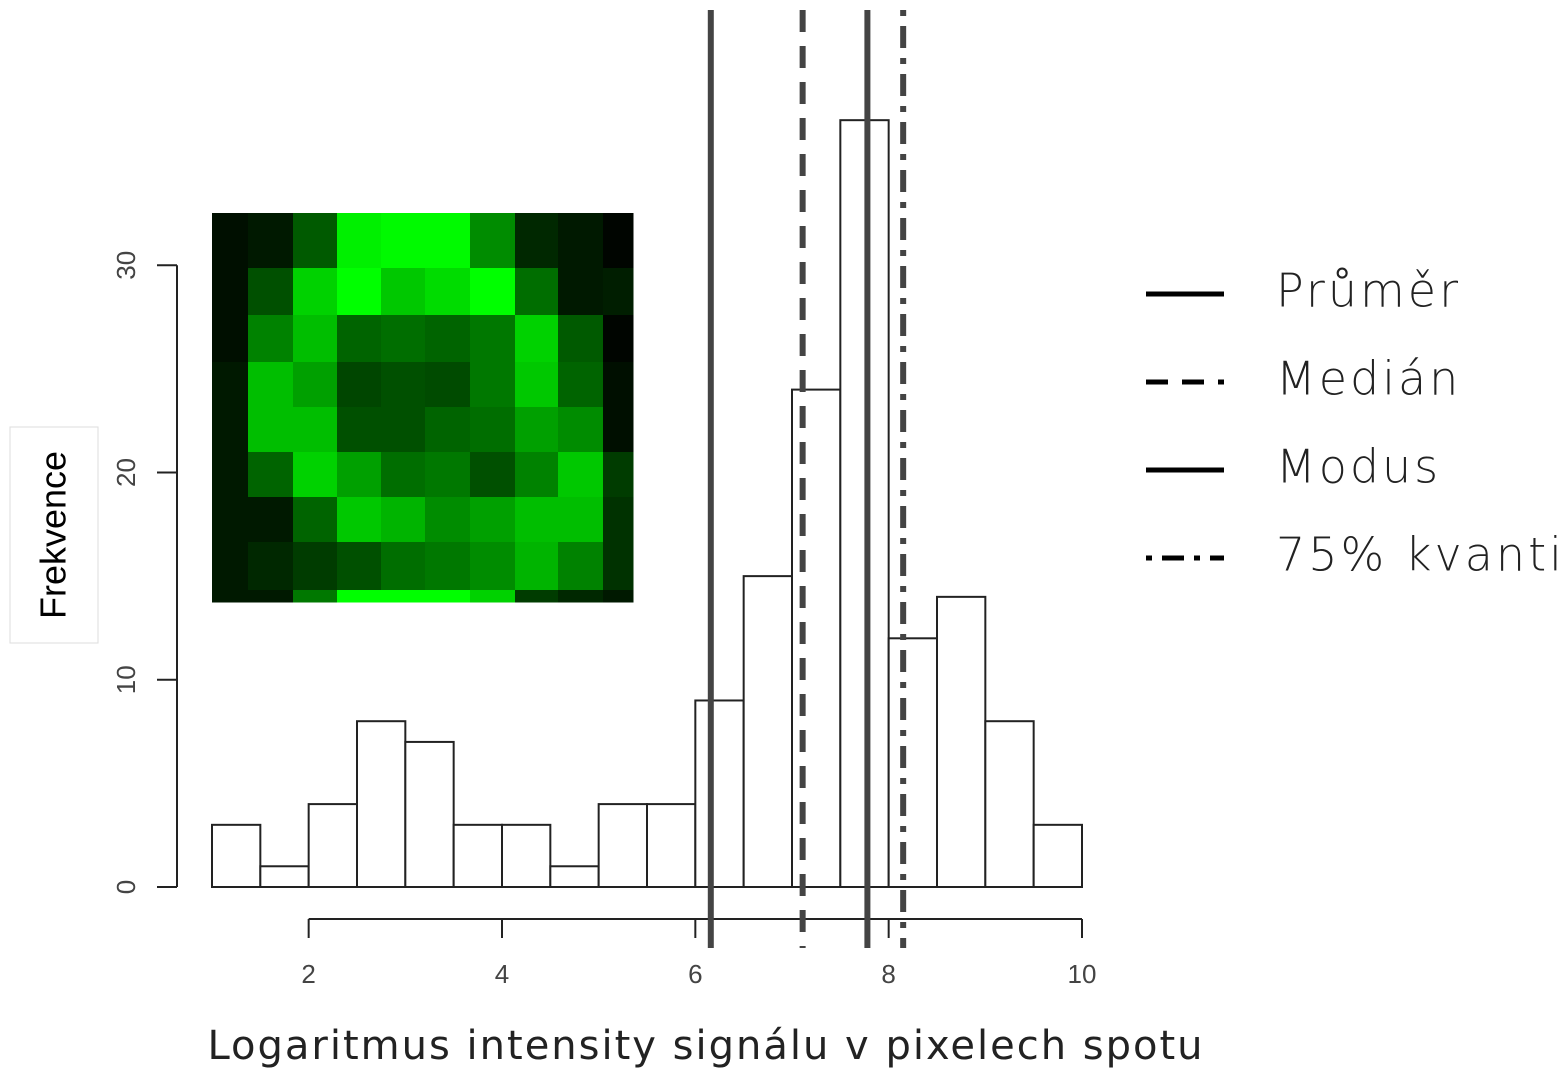  Describe the element at coordinates (126, 887) in the screenshot. I see `y-tick-label: 0` at that location.